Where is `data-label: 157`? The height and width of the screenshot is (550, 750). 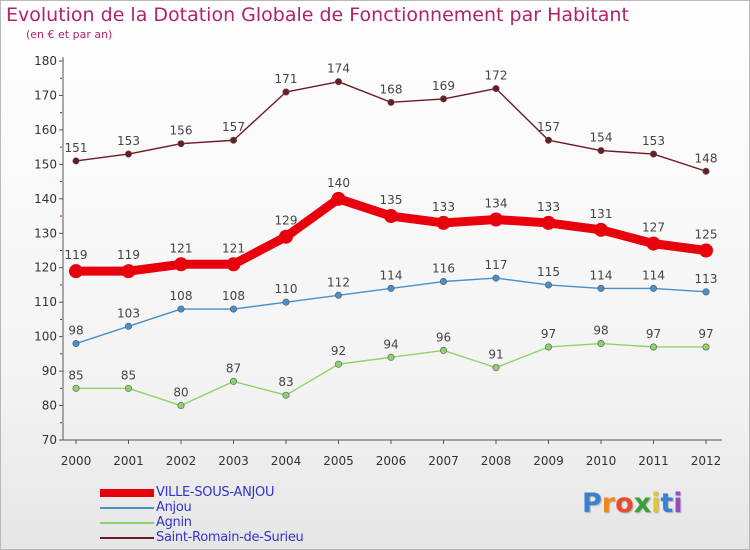 data-label: 157 is located at coordinates (233, 127).